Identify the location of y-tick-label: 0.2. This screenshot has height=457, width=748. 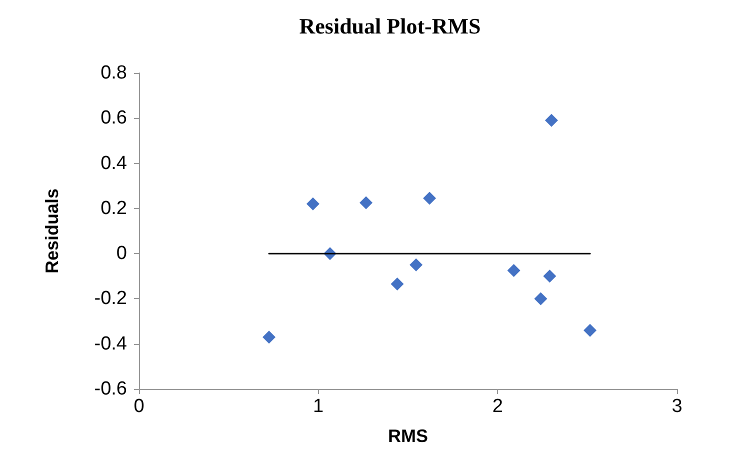
(113, 208).